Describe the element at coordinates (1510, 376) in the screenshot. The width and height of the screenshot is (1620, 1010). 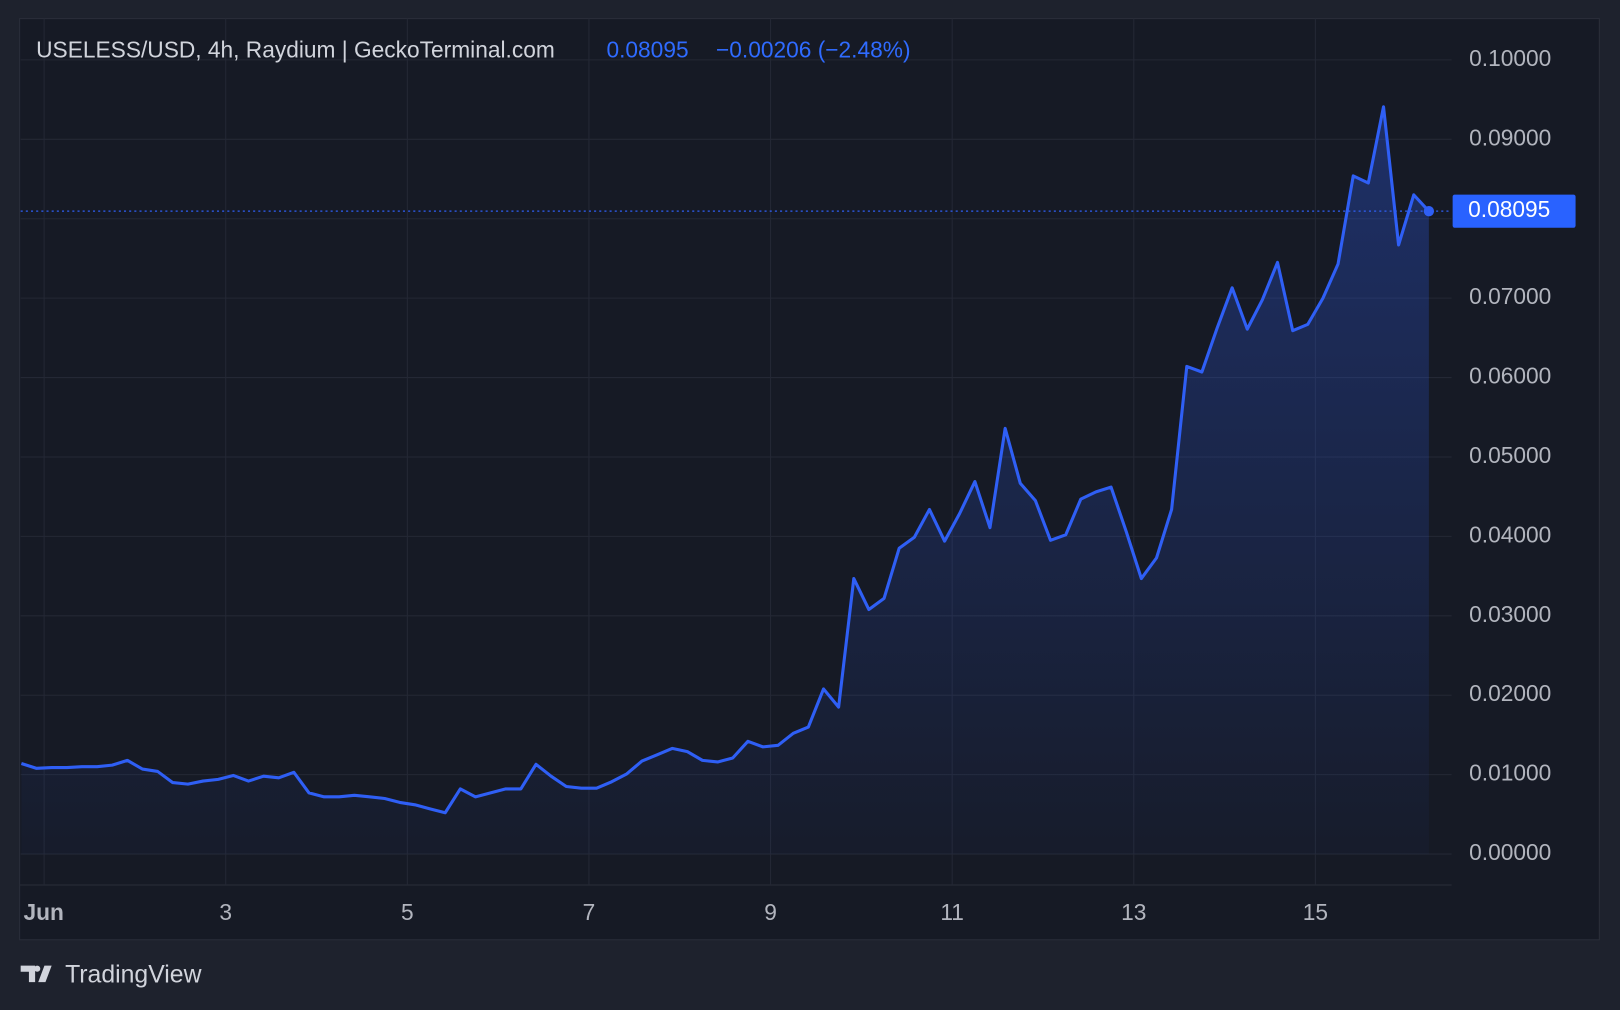
I see `y-tick-label: 0.06000` at that location.